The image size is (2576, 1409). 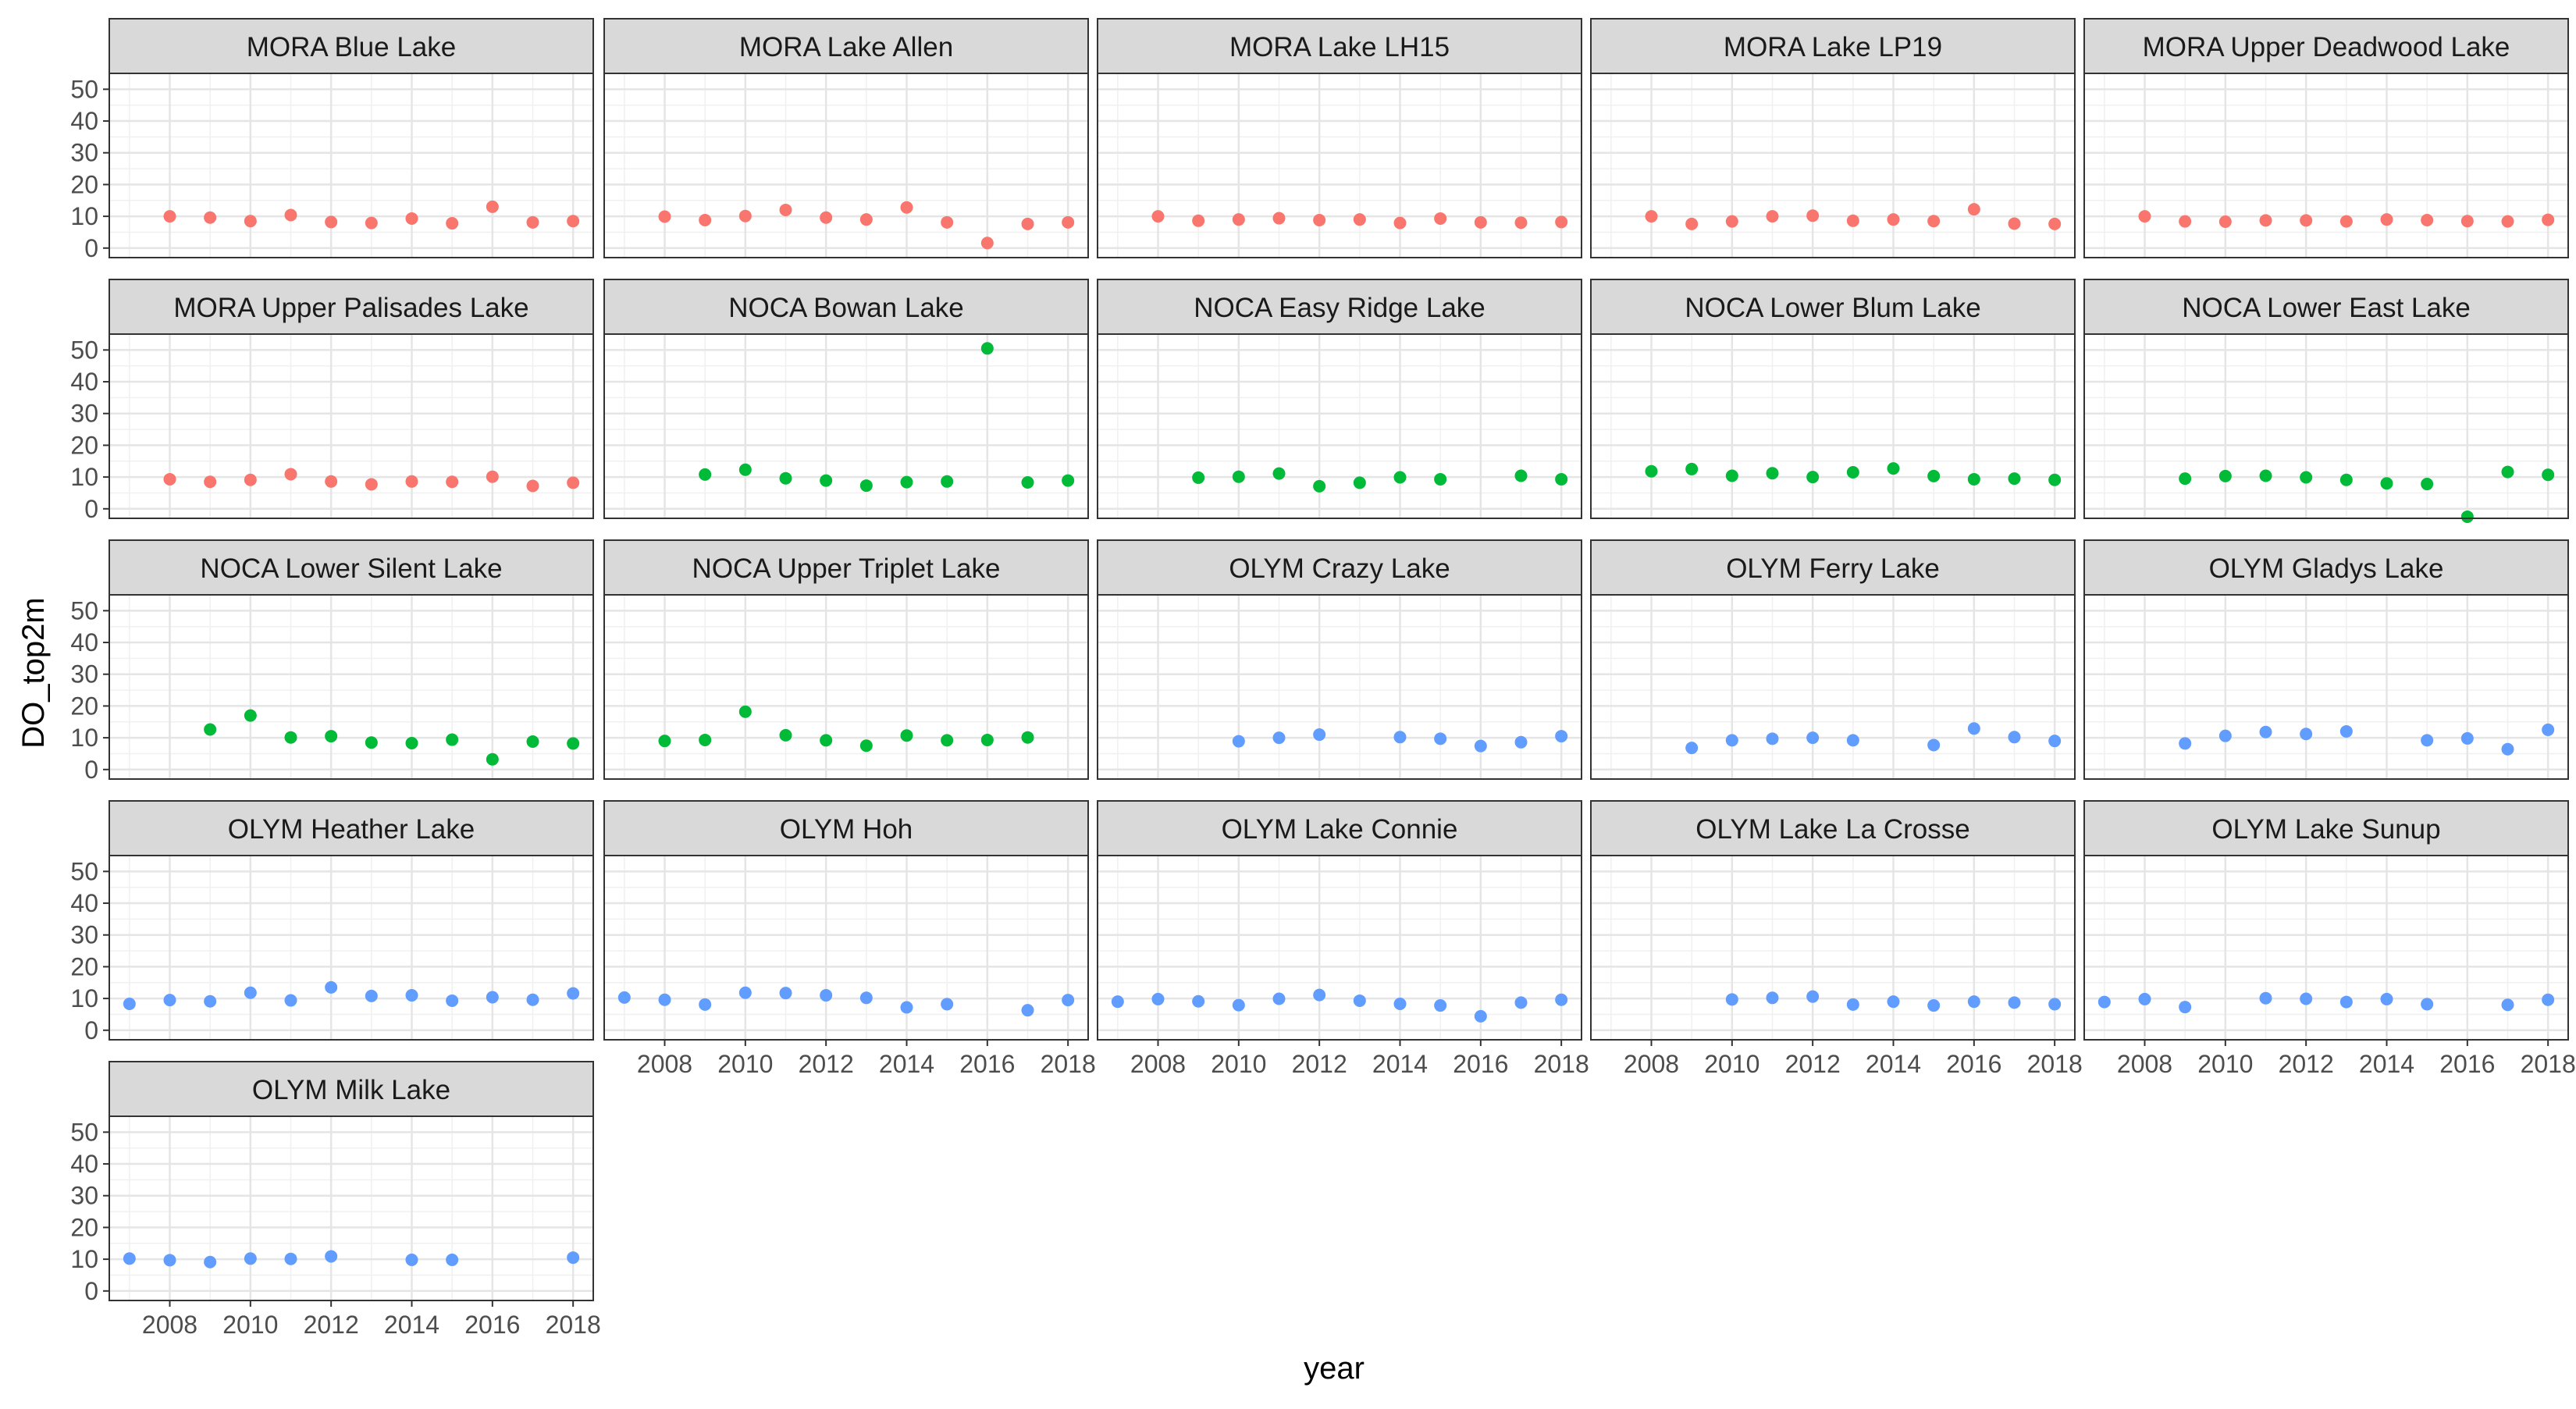 I want to click on facet-panel: NOCA Lower Blum Lake, so click(x=1833, y=399).